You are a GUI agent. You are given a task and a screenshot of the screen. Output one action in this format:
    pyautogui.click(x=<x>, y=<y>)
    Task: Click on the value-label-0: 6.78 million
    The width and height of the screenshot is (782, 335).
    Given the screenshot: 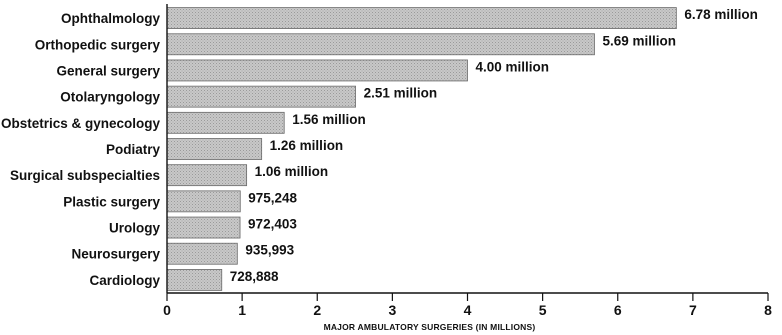 What is the action you would take?
    pyautogui.click(x=721, y=14)
    